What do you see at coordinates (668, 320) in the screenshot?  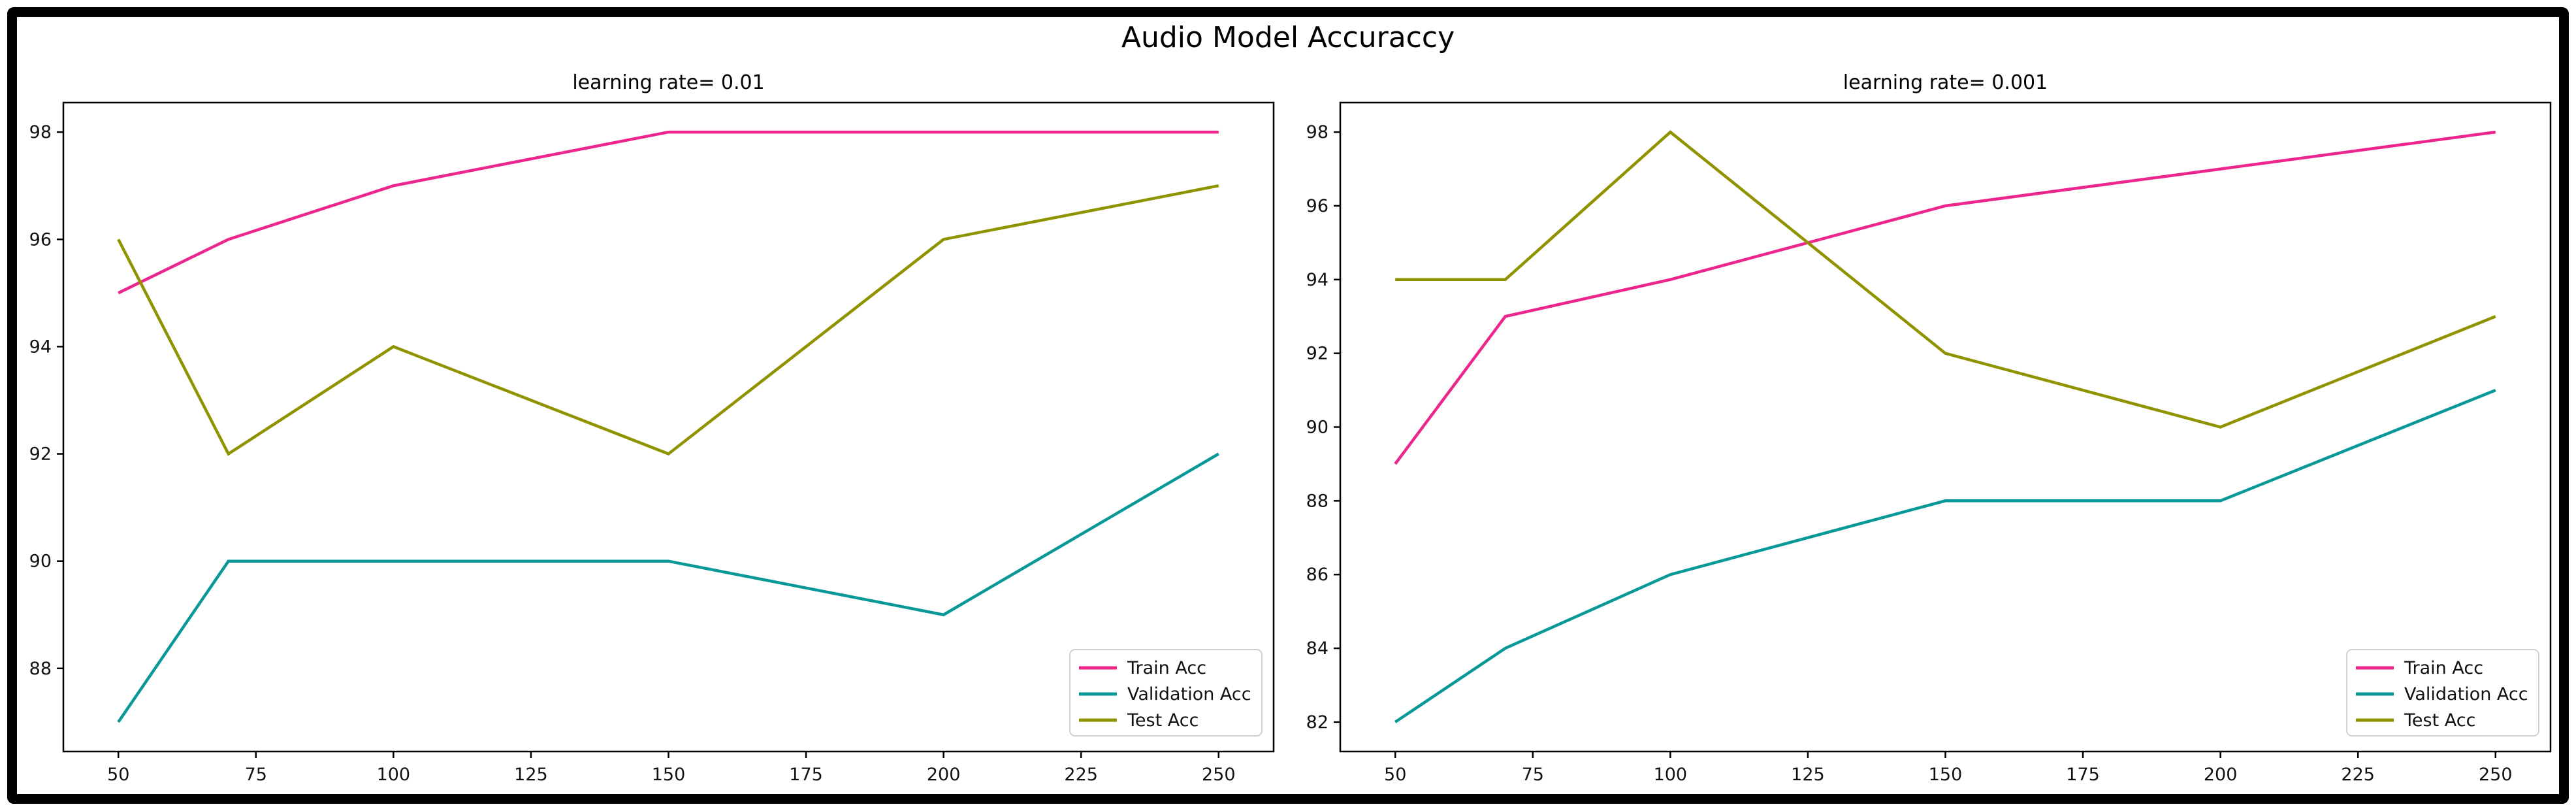 I see `test-acc-line` at bounding box center [668, 320].